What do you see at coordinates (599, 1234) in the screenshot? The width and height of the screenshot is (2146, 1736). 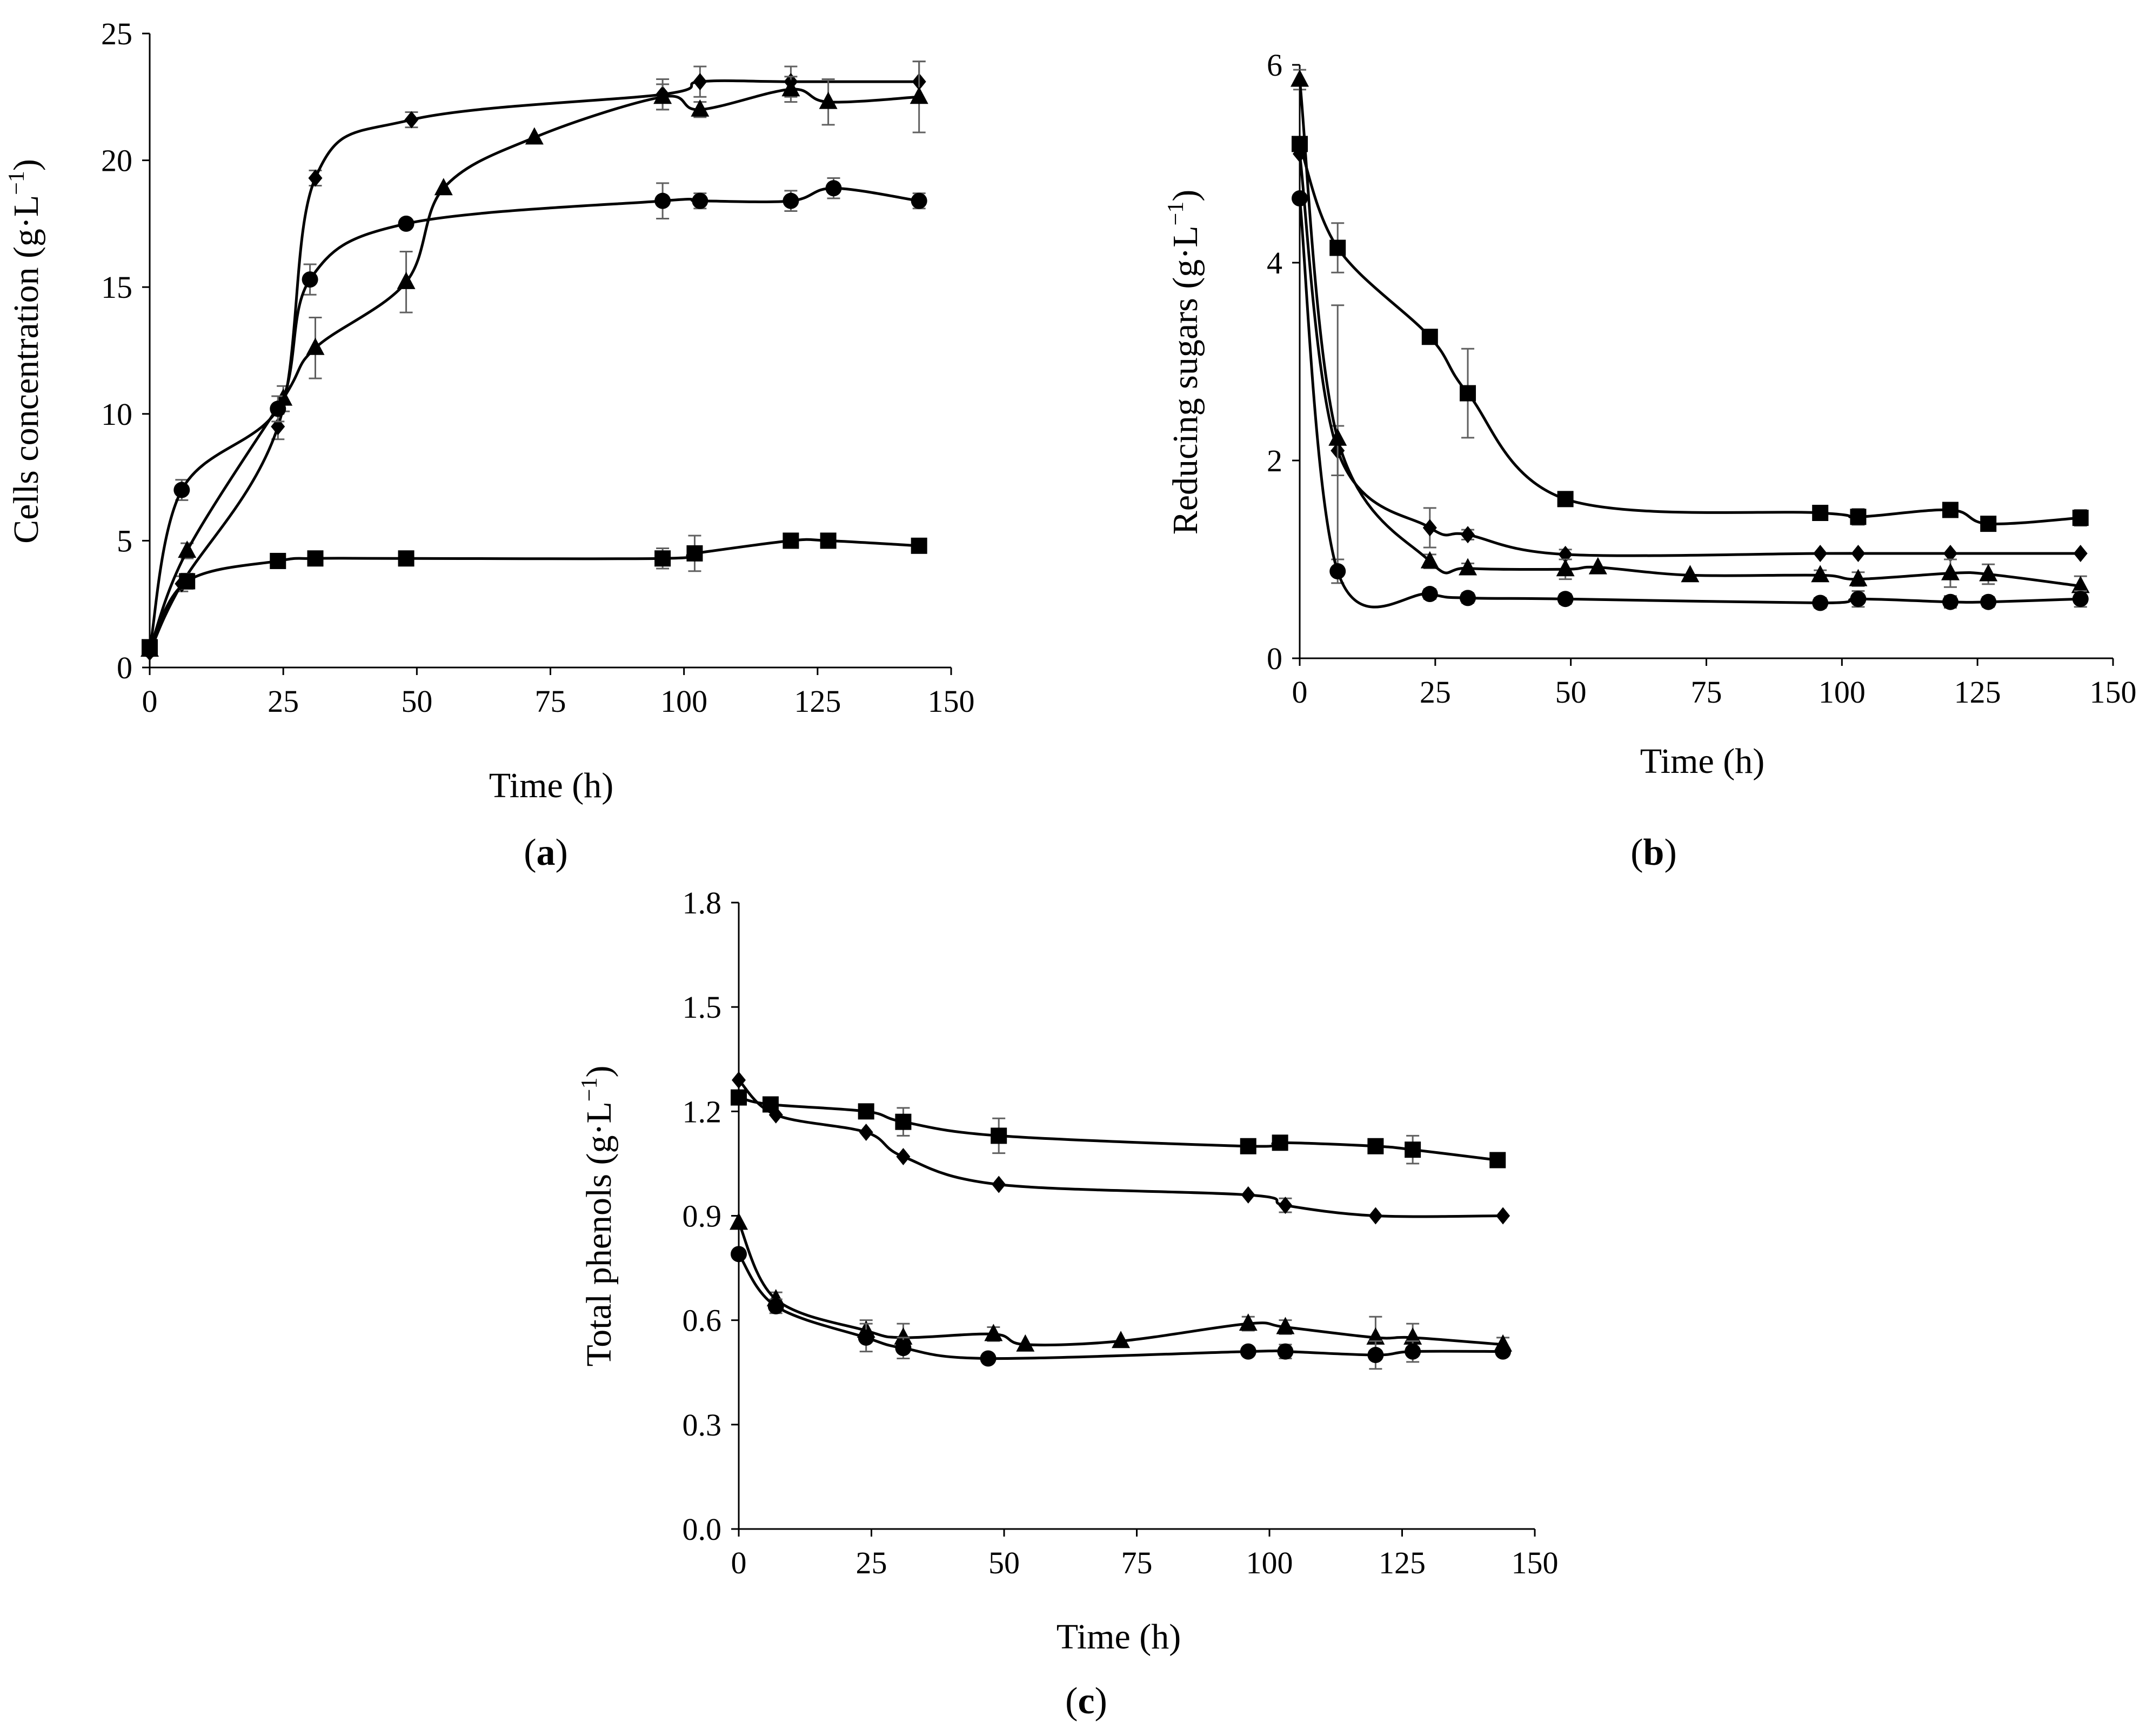 I see `y-axis-label-main: Total phenols (g·L` at bounding box center [599, 1234].